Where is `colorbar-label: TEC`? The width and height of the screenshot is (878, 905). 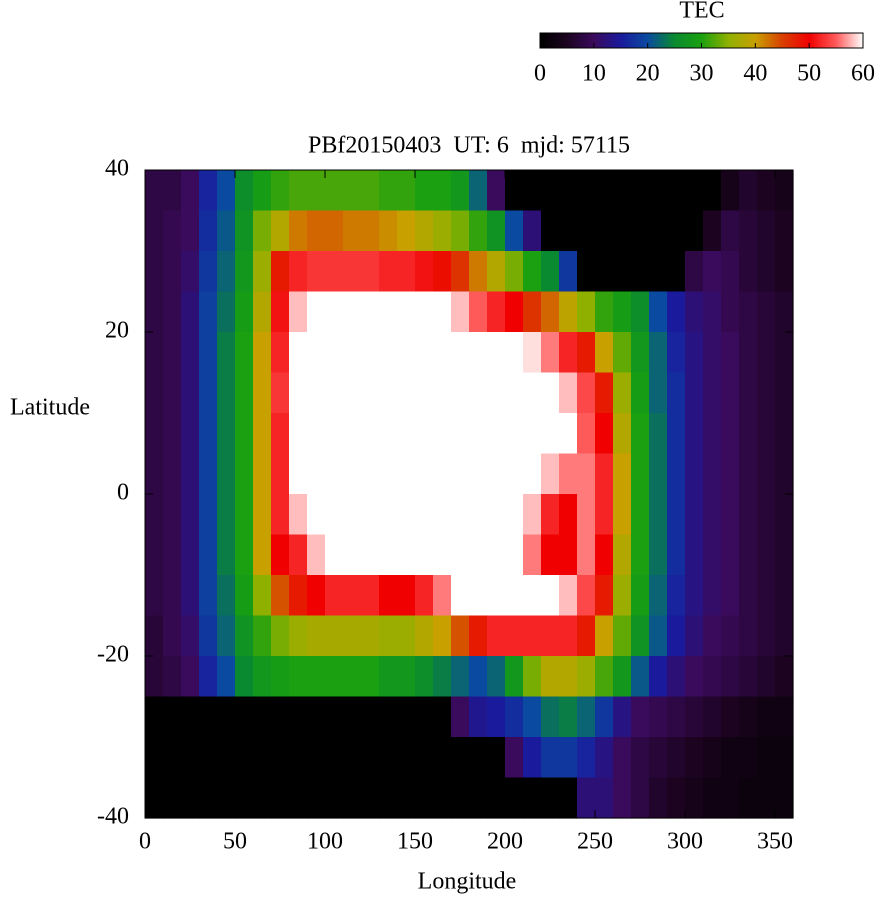 colorbar-label: TEC is located at coordinates (701, 12).